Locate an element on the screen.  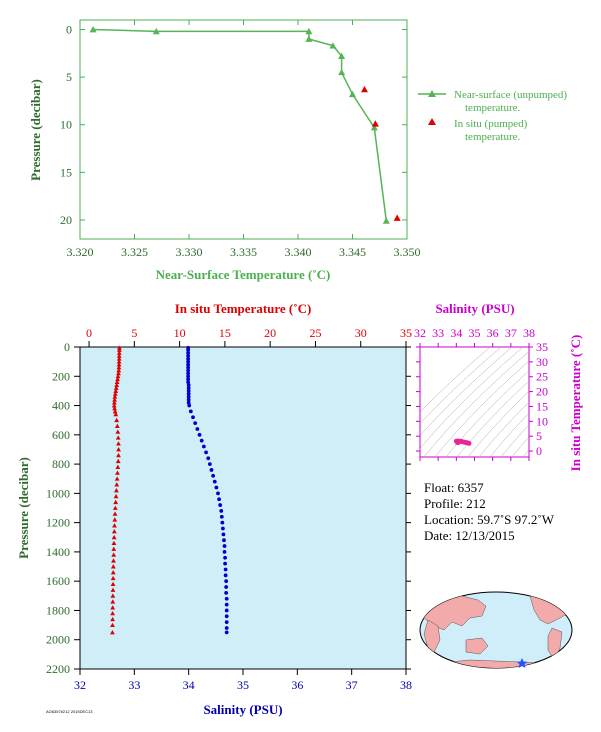
ts-points is located at coordinates (462, 442).